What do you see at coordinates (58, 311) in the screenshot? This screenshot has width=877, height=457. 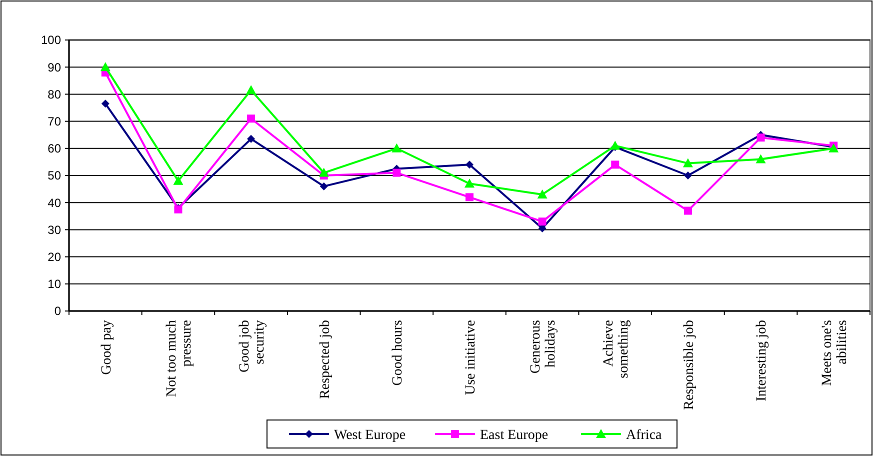 I see `y-tick-label: 0` at bounding box center [58, 311].